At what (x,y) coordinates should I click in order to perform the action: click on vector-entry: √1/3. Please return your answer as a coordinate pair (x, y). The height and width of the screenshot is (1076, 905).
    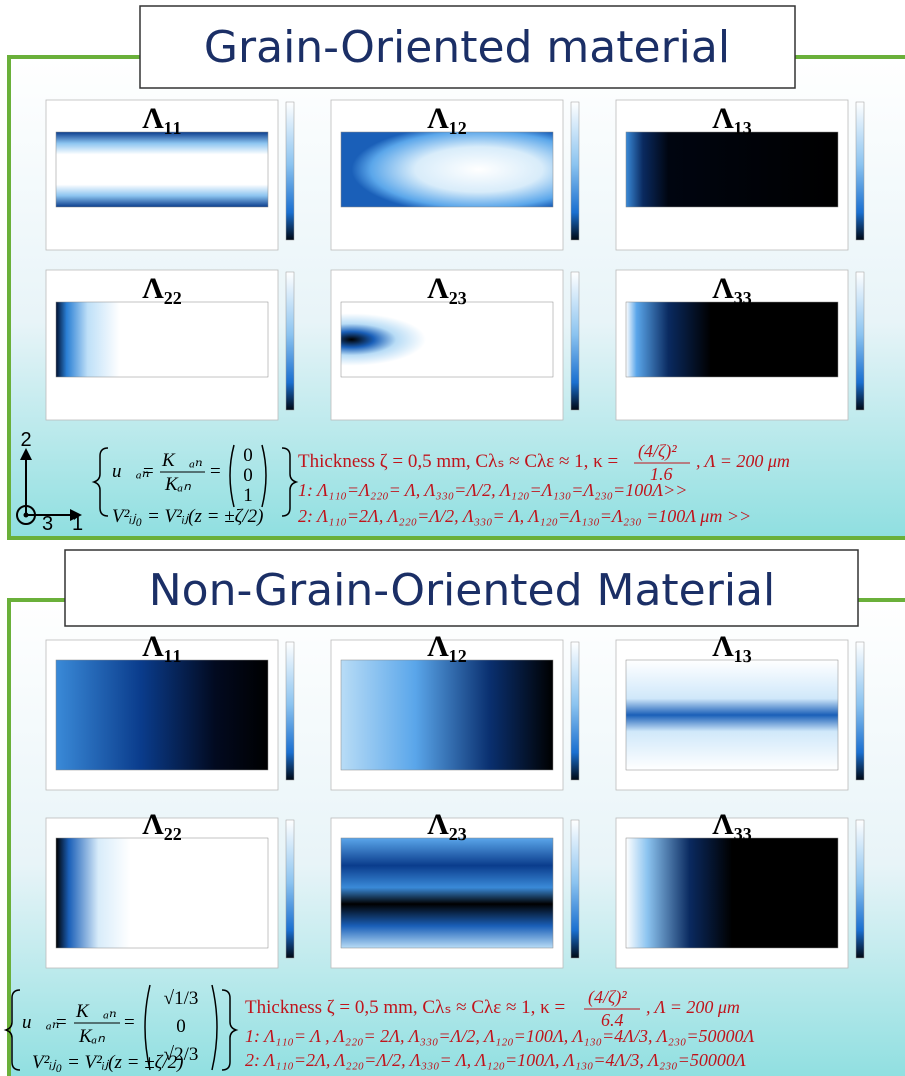
    Looking at the image, I should click on (181, 998).